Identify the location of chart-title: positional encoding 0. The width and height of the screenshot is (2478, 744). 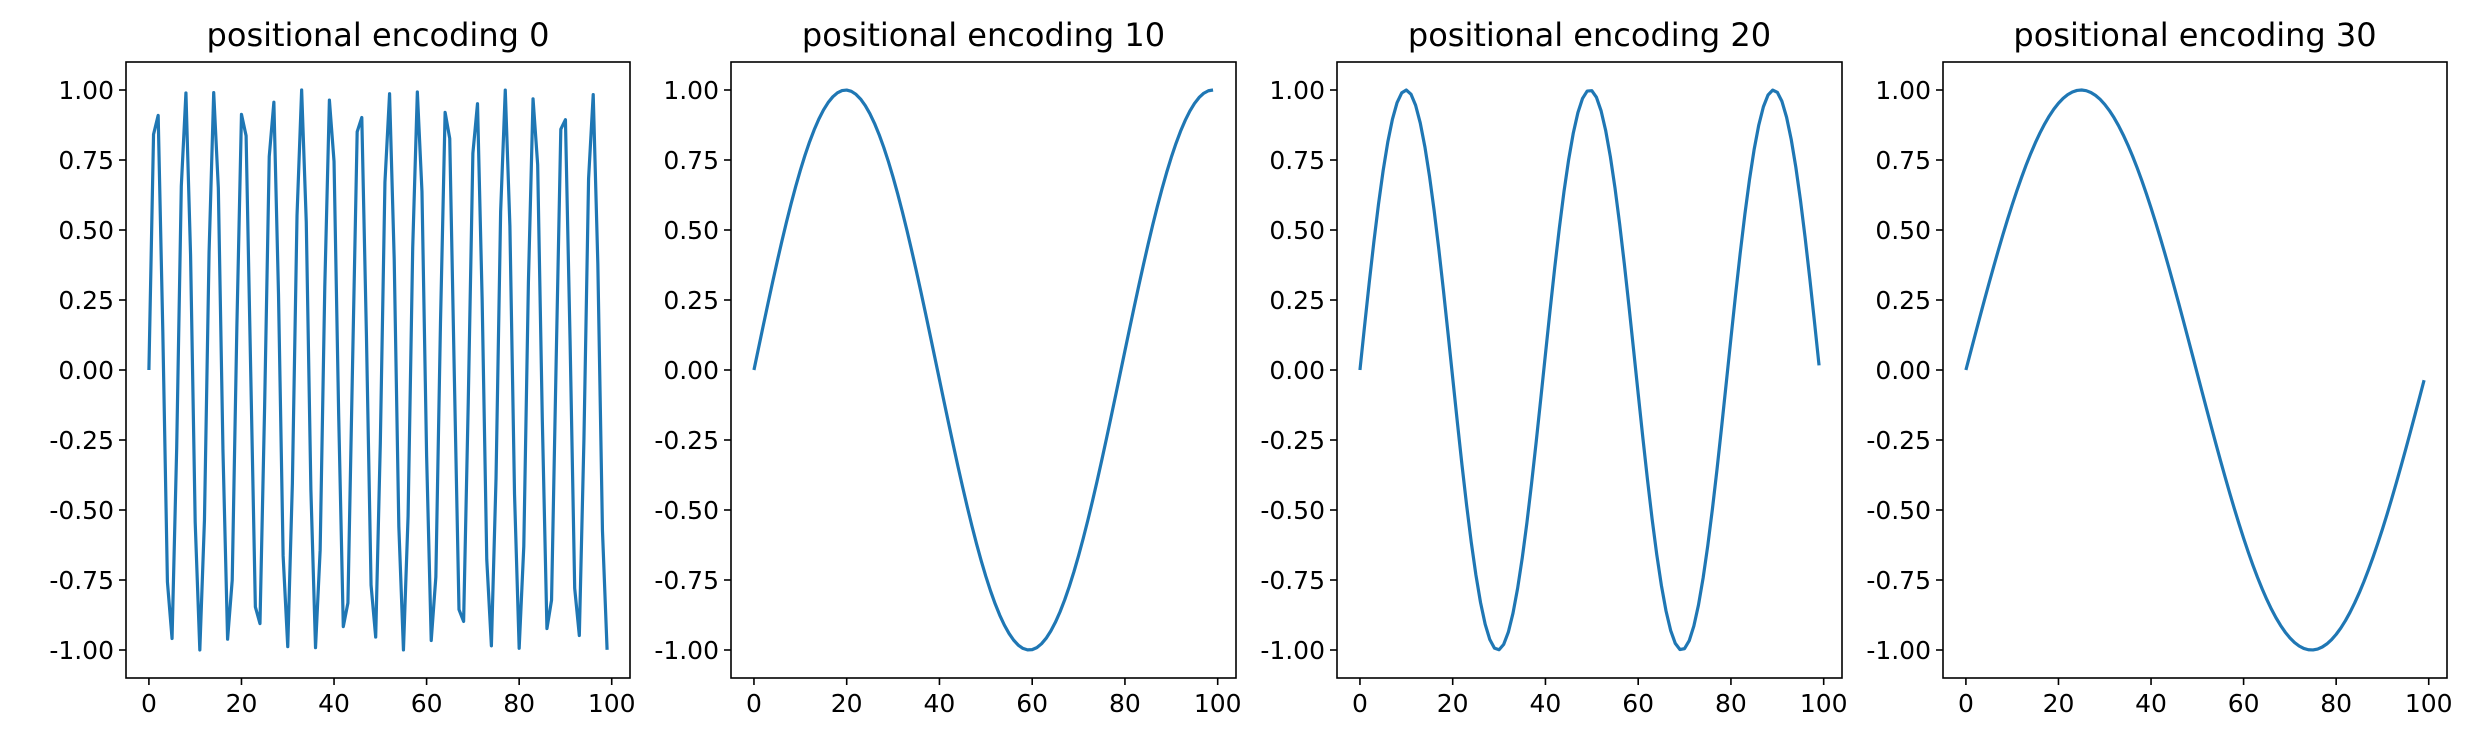
(378, 35).